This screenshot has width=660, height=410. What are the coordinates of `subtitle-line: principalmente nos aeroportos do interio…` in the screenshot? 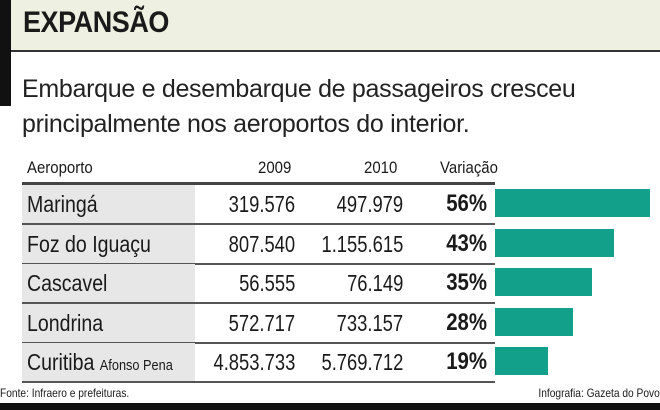 It's located at (246, 124).